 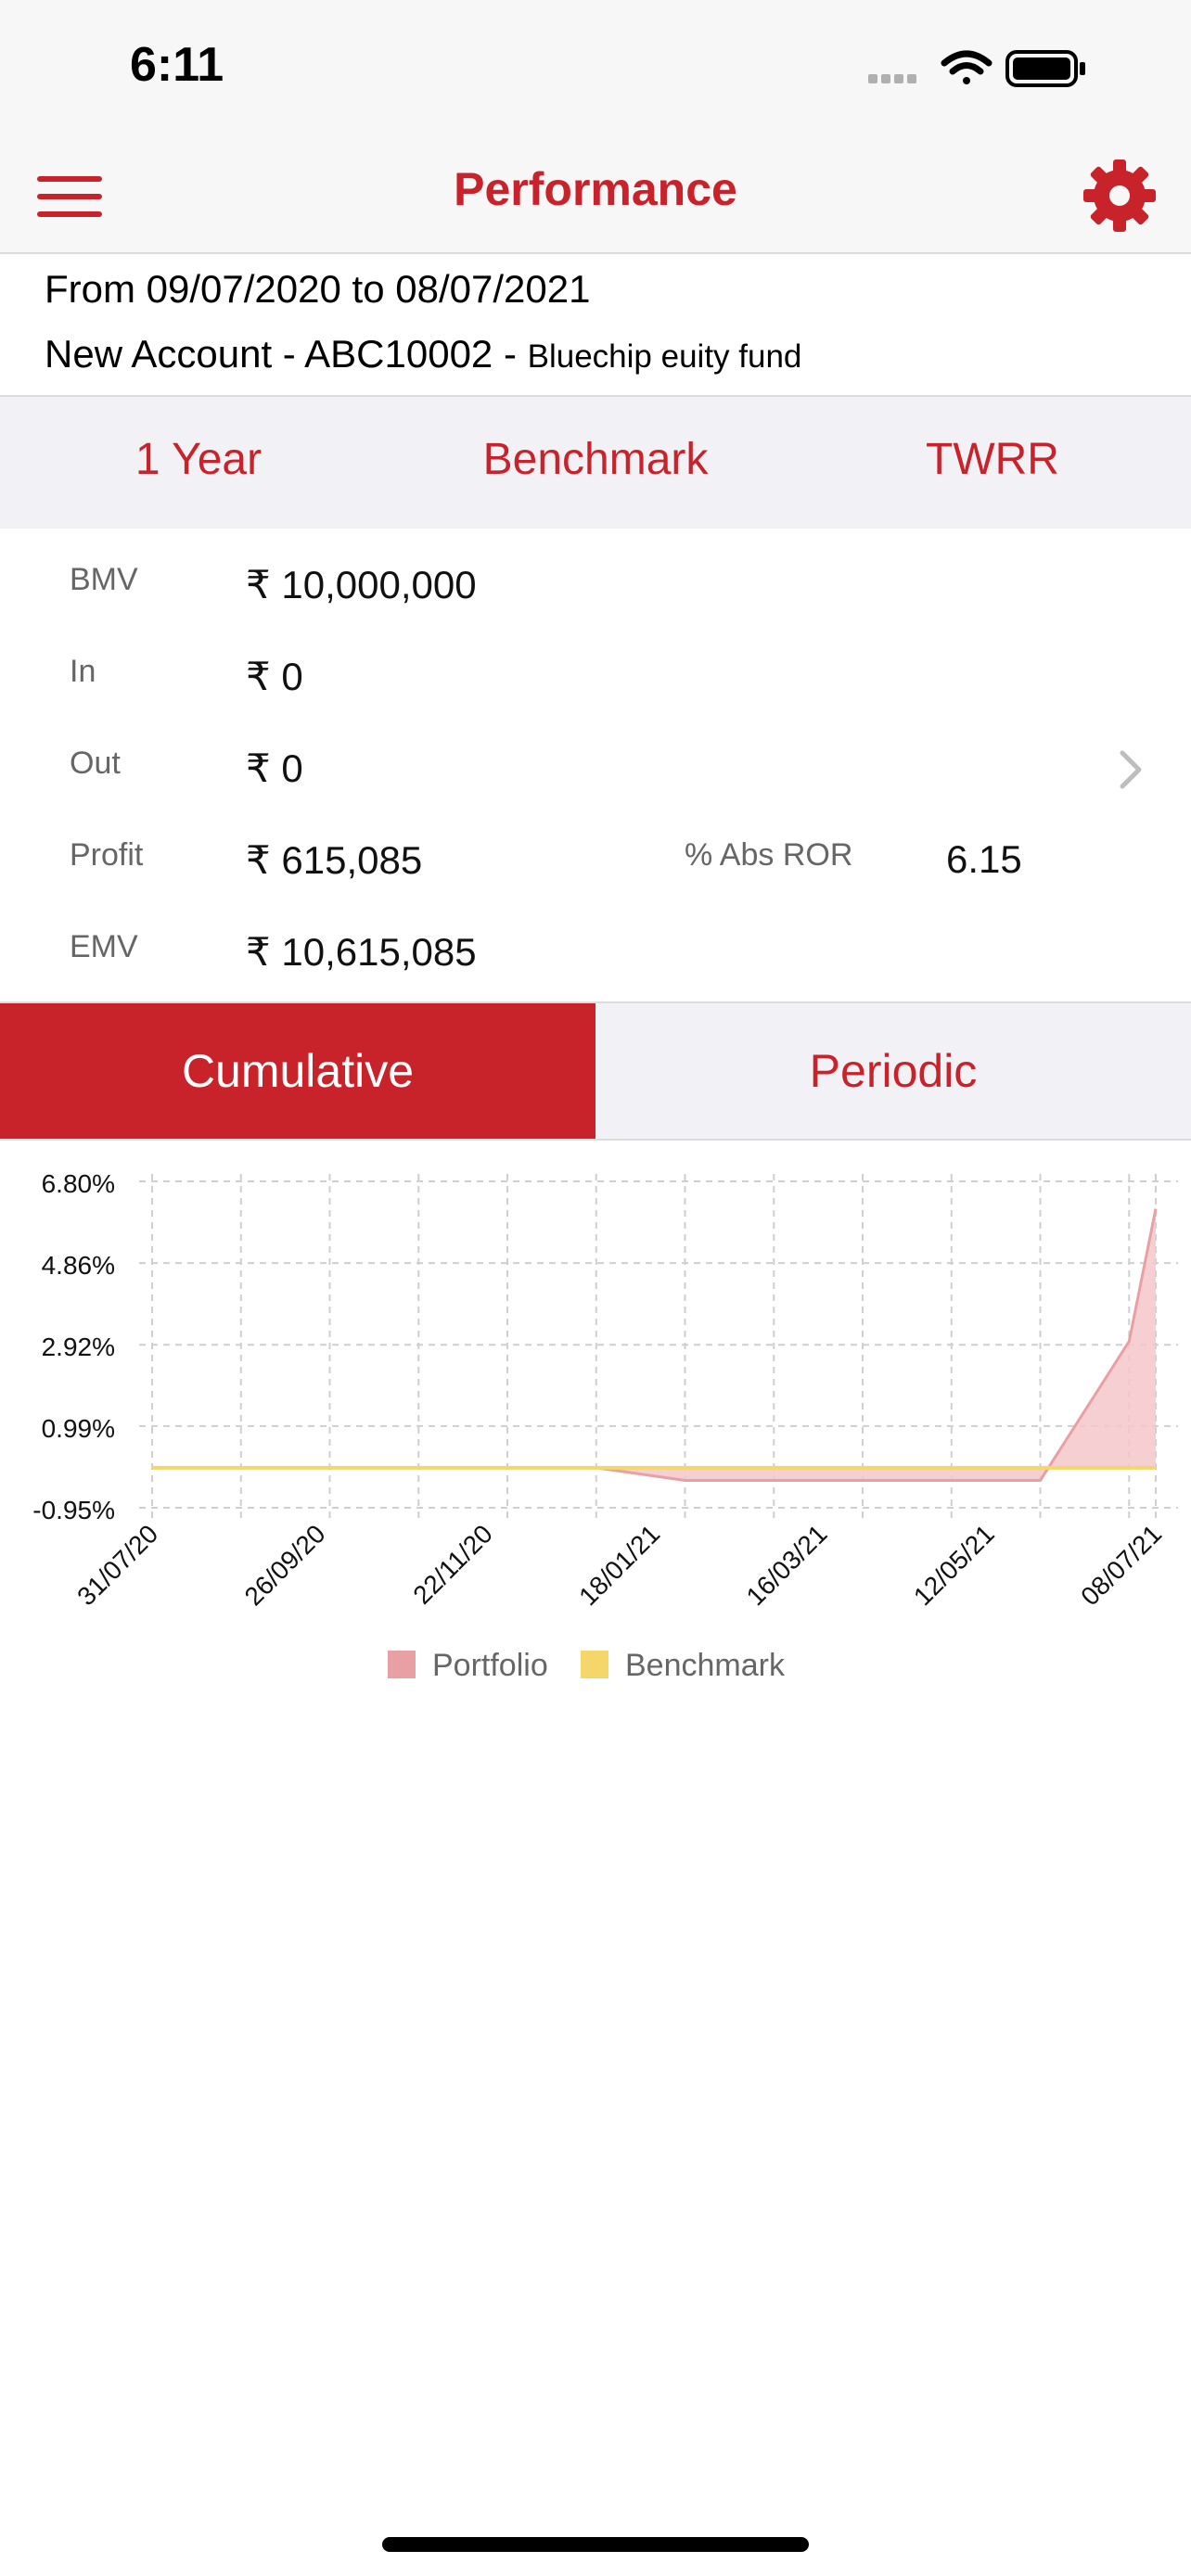 I want to click on emv-label: EMV, so click(x=104, y=947).